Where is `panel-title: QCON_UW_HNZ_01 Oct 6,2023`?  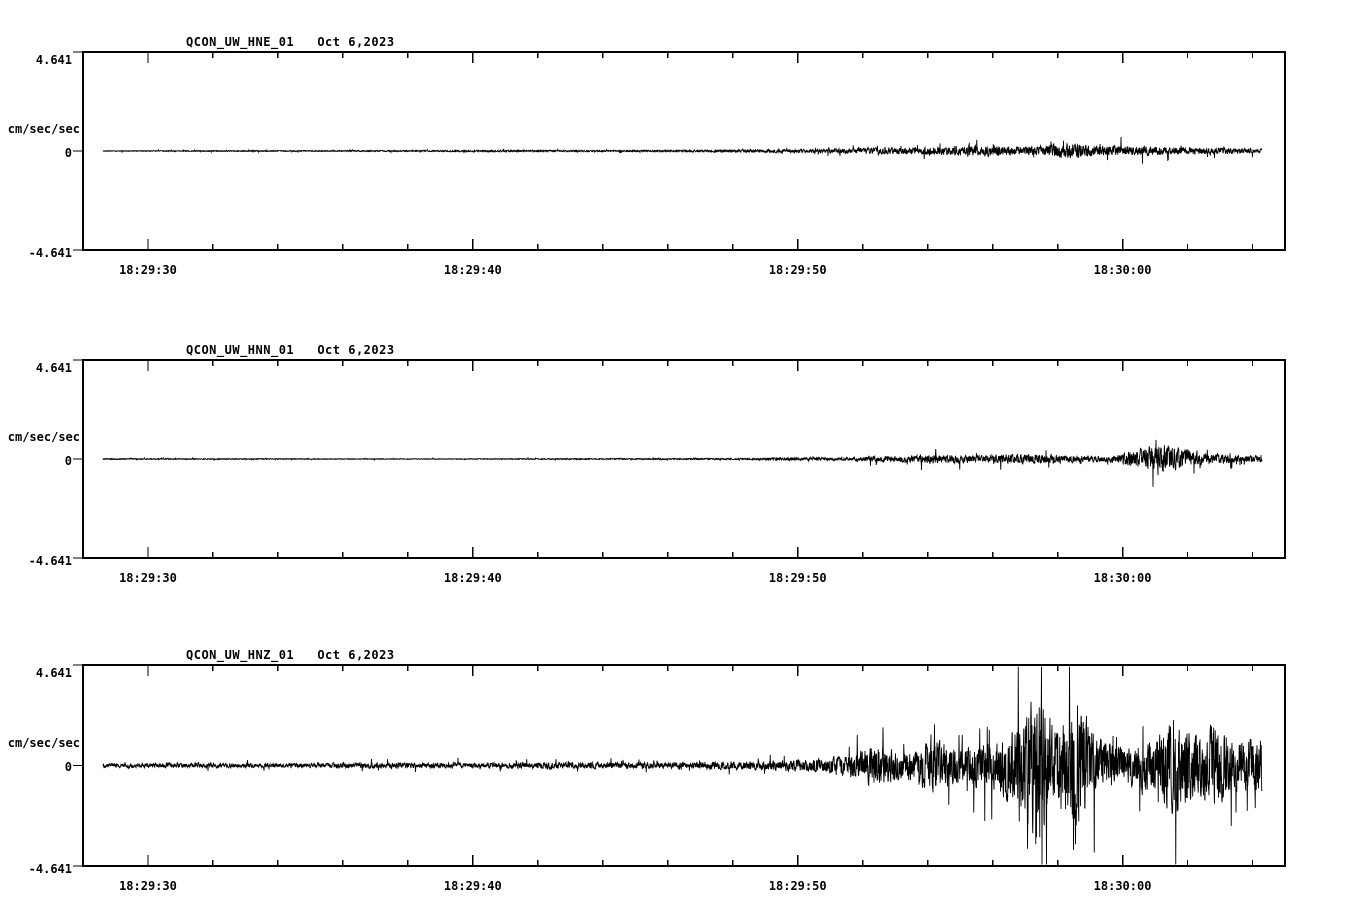
panel-title: QCON_UW_HNZ_01 Oct 6,2023 is located at coordinates (290, 655).